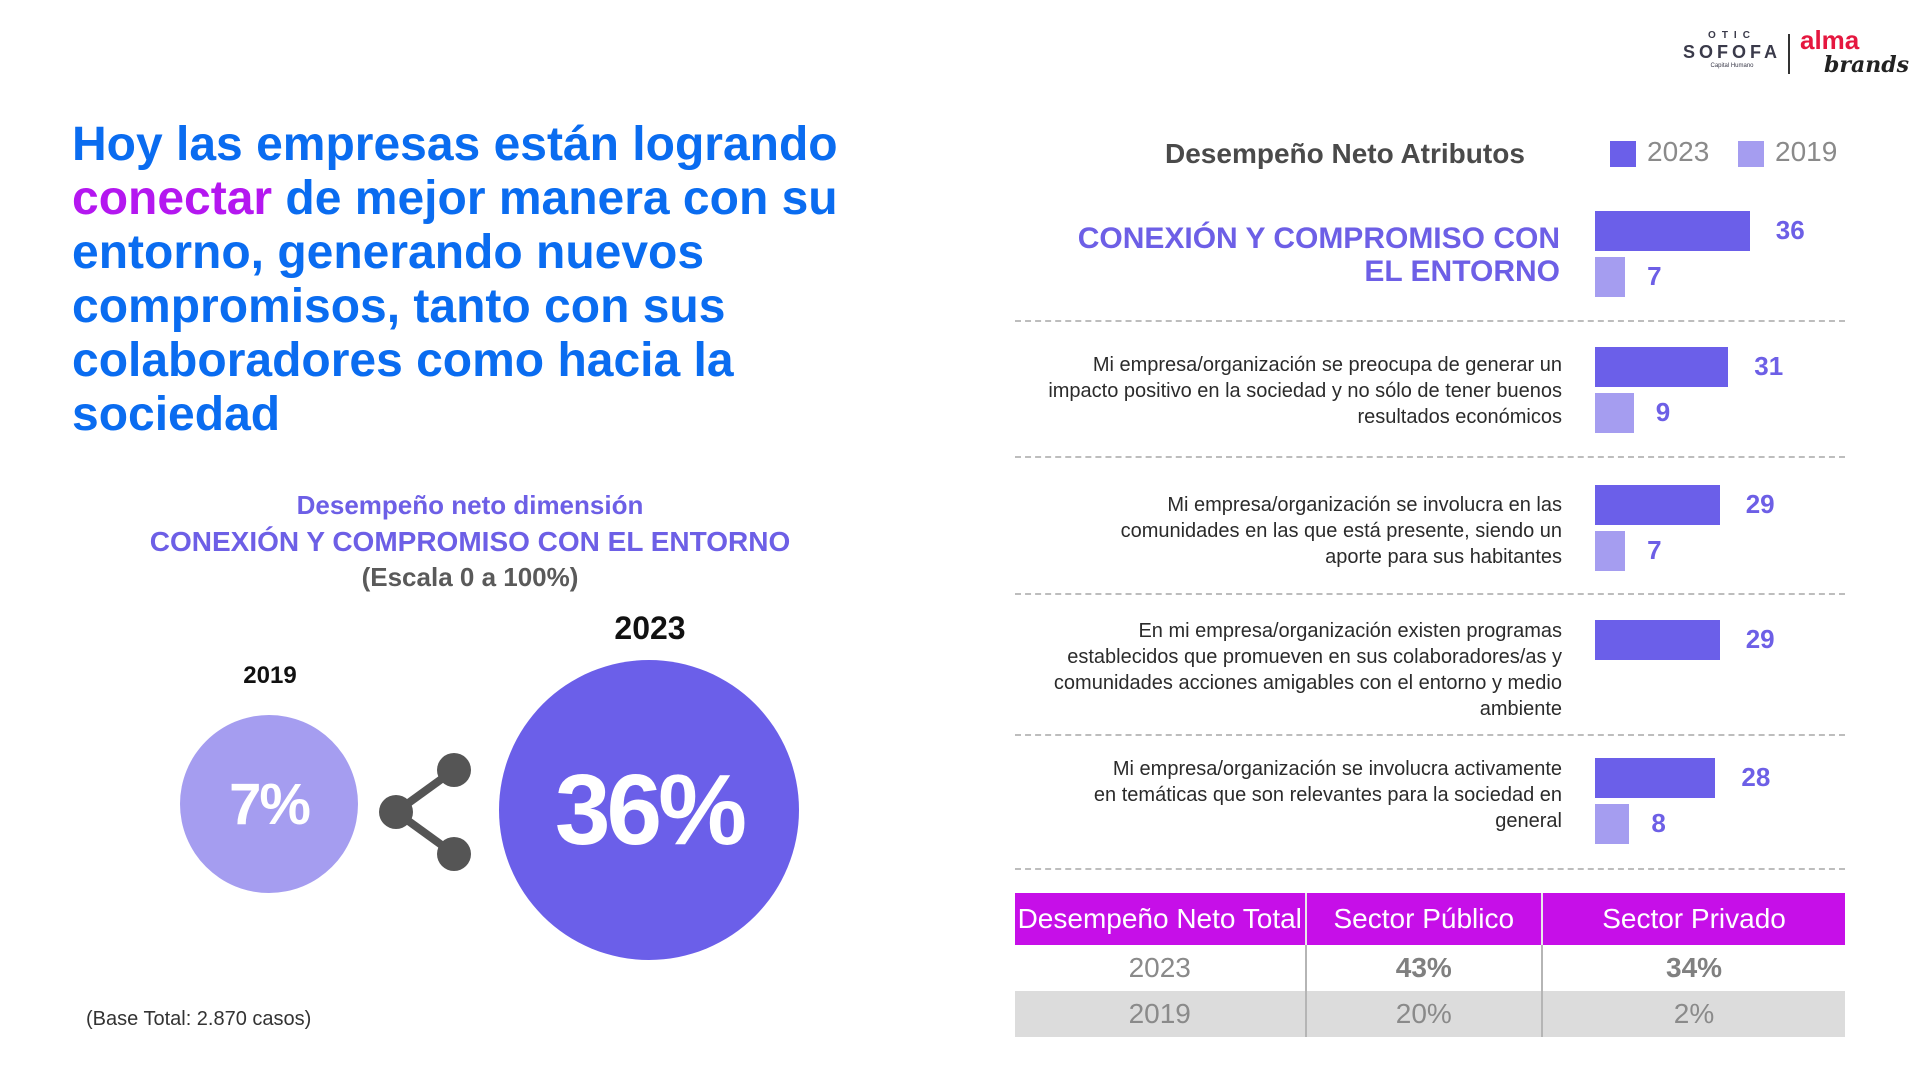 The height and width of the screenshot is (1080, 1920). I want to click on headline-accent: conectar, so click(172, 198).